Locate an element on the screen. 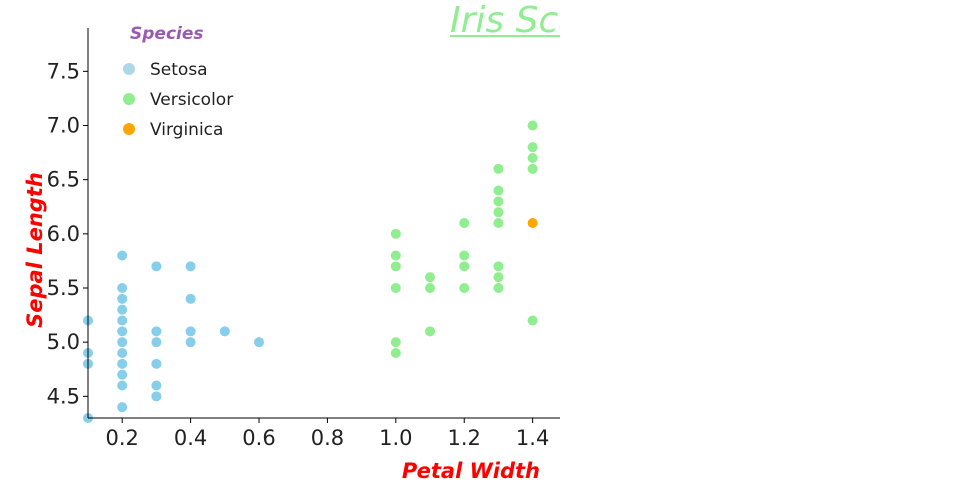  legend-marker-setosa is located at coordinates (129, 69).